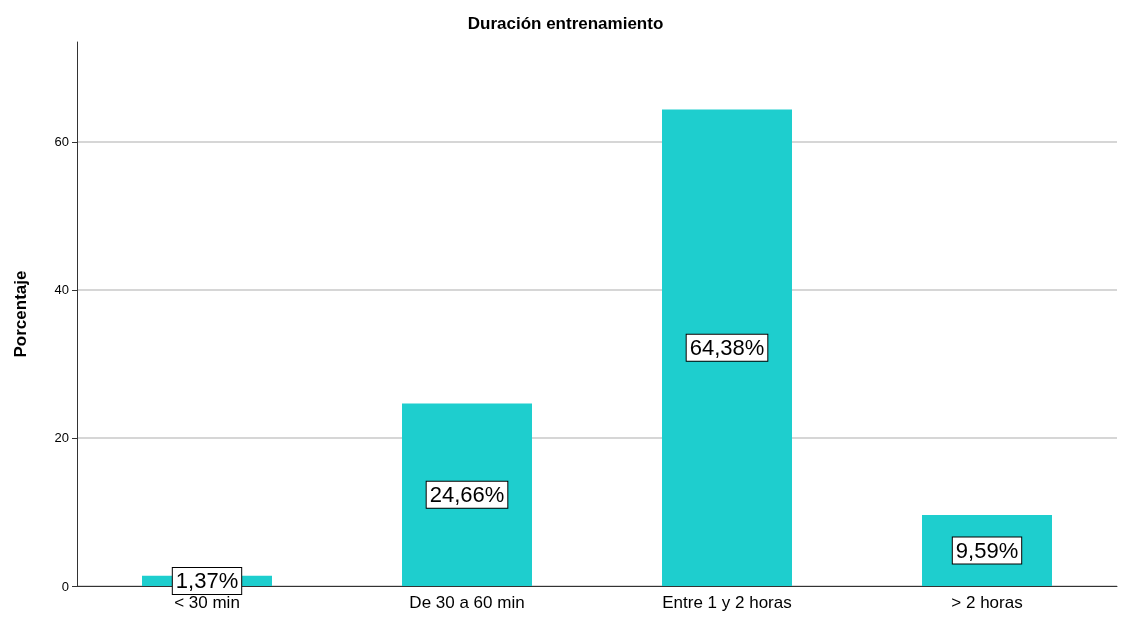  What do you see at coordinates (987, 602) in the screenshot?
I see `x-tick-label: > 2 horas` at bounding box center [987, 602].